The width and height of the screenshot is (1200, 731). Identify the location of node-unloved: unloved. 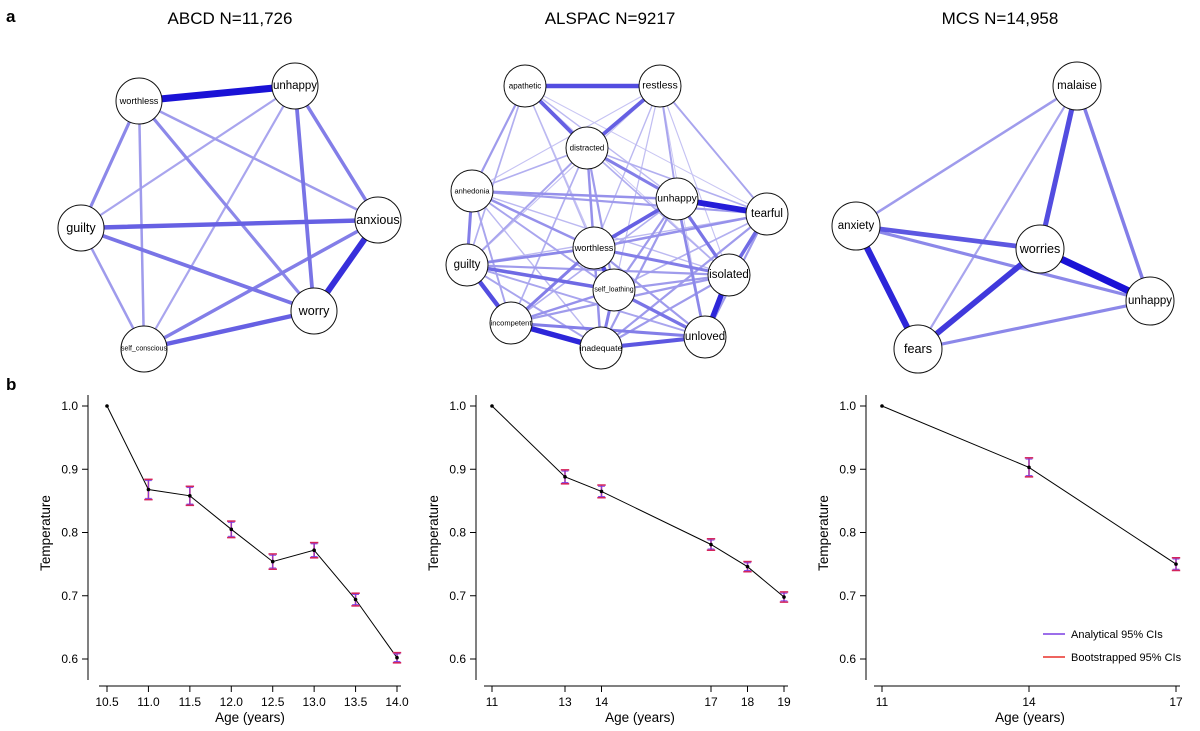
(705, 337).